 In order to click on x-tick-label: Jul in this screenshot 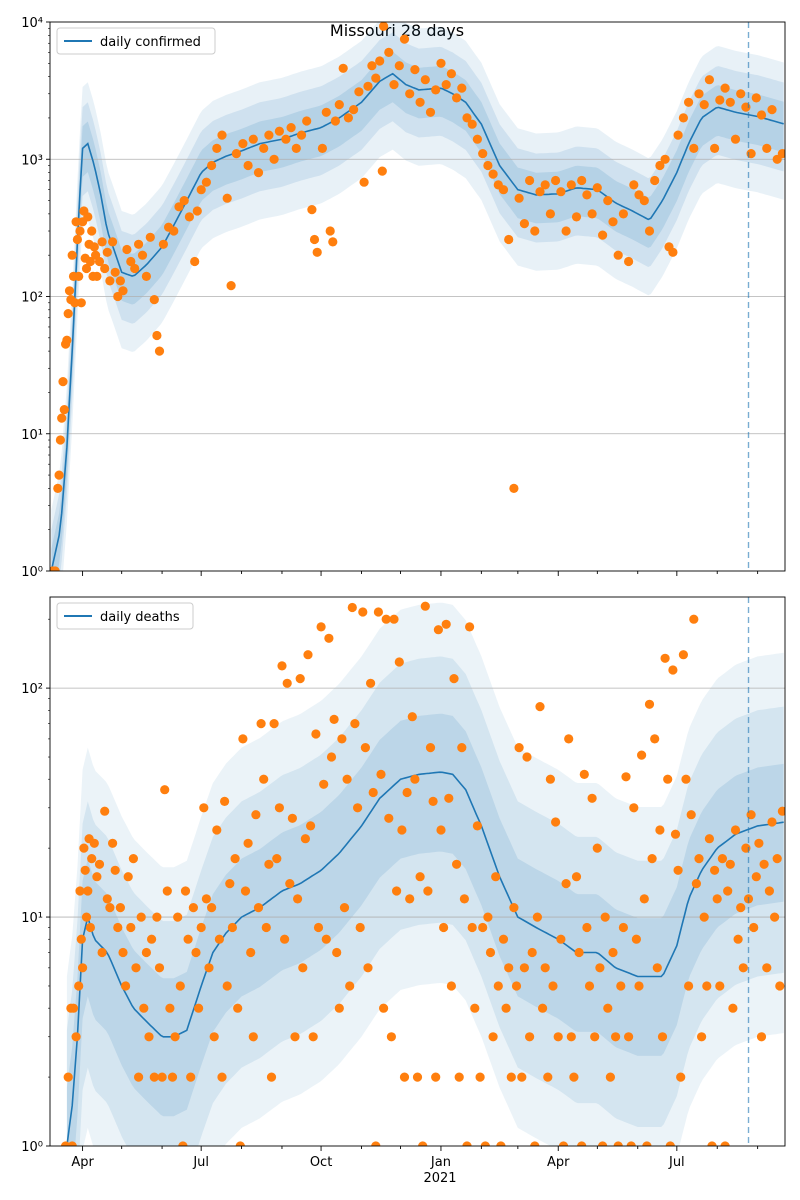, I will do `click(676, 1162)`.